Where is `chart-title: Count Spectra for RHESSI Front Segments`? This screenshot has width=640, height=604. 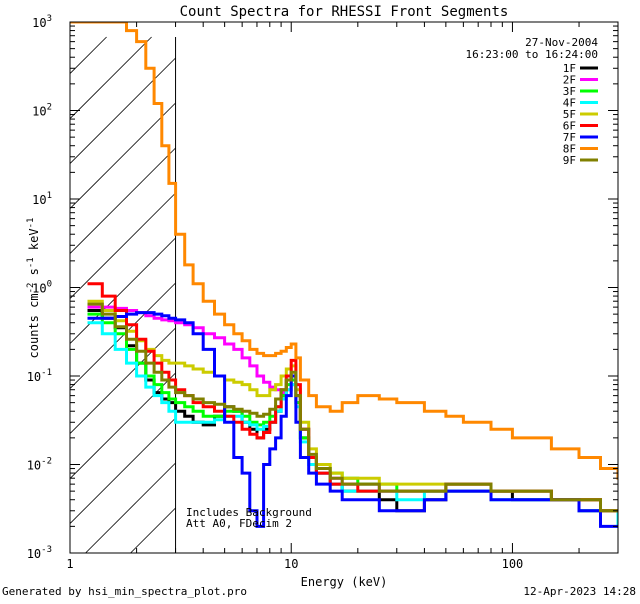 chart-title: Count Spectra for RHESSI Front Segments is located at coordinates (344, 12).